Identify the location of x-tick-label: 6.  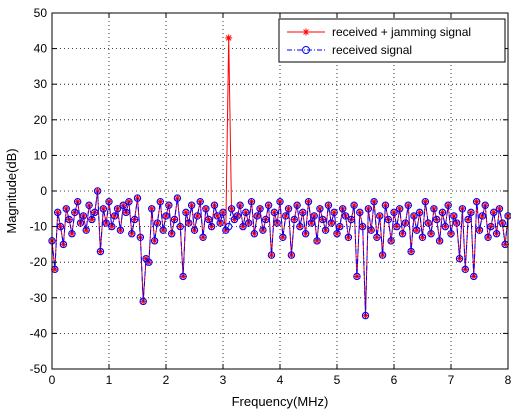
(394, 380).